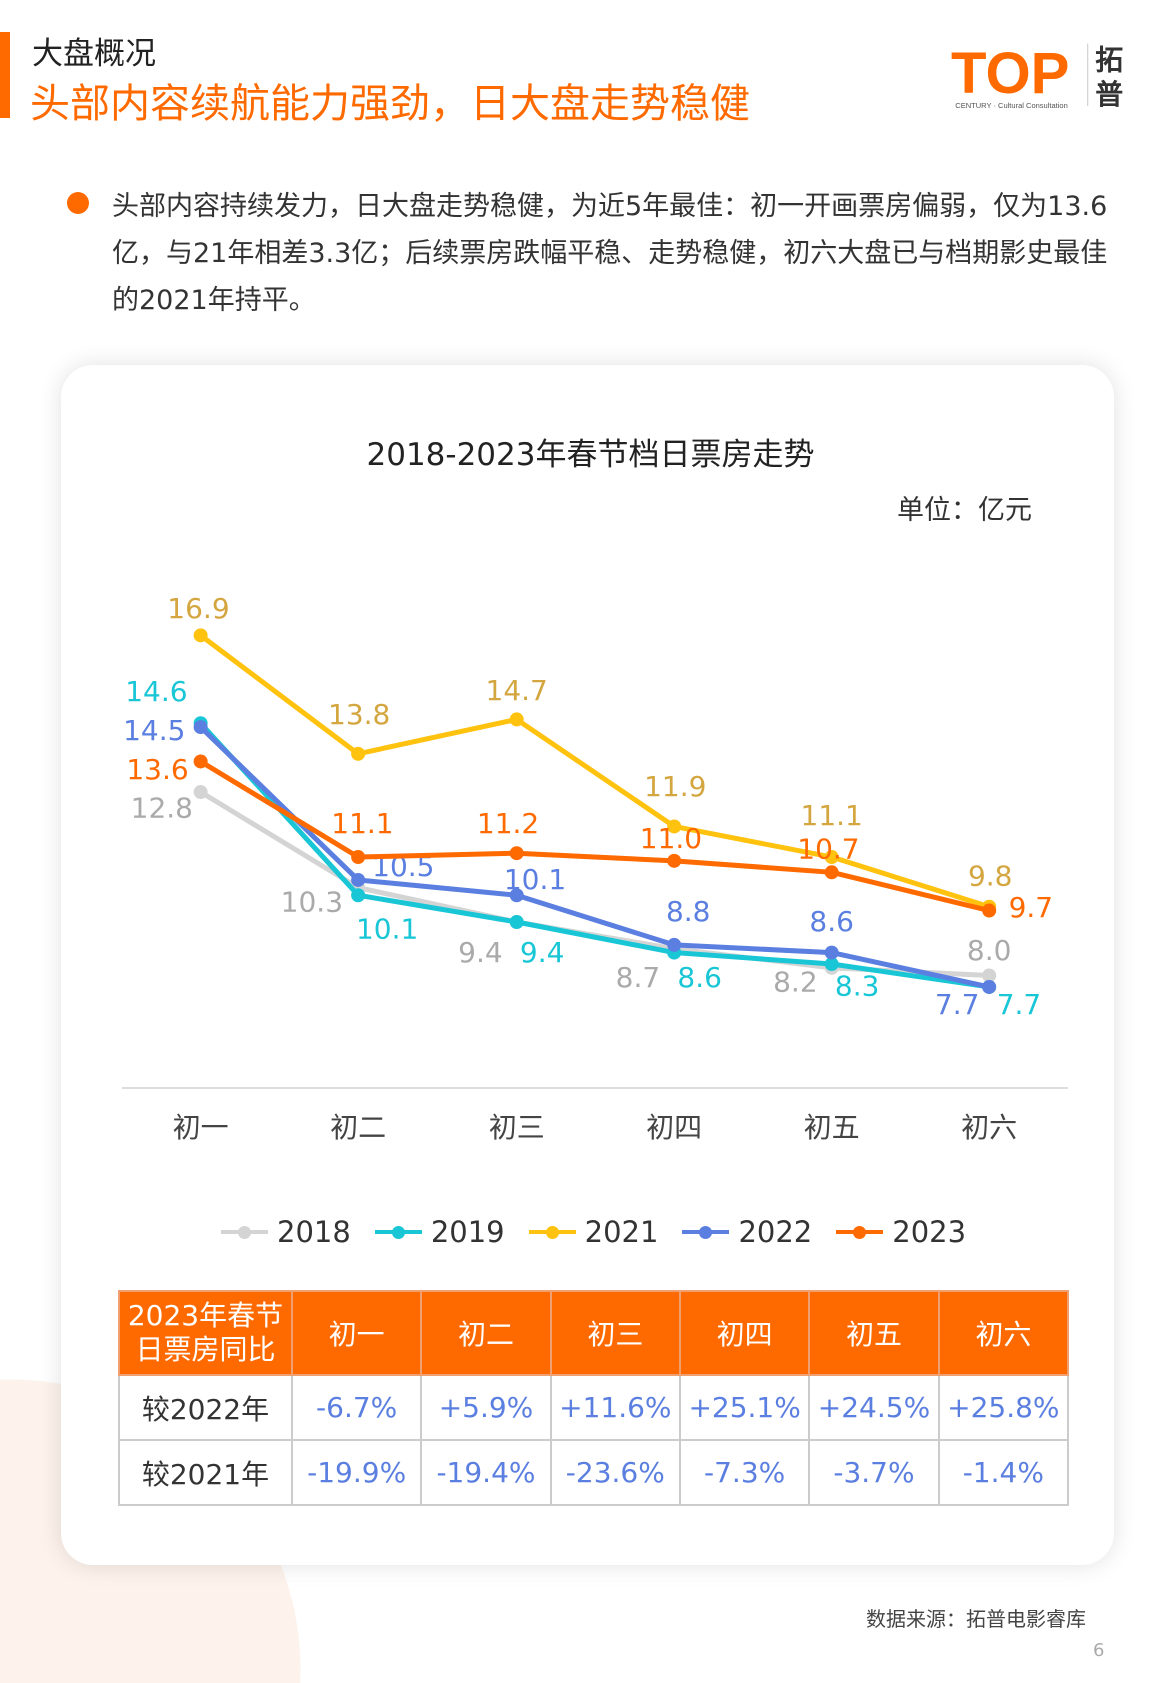  I want to click on top-logo: TOP CENTURY · Cultural Consultation 拓 普, so click(1037, 76).